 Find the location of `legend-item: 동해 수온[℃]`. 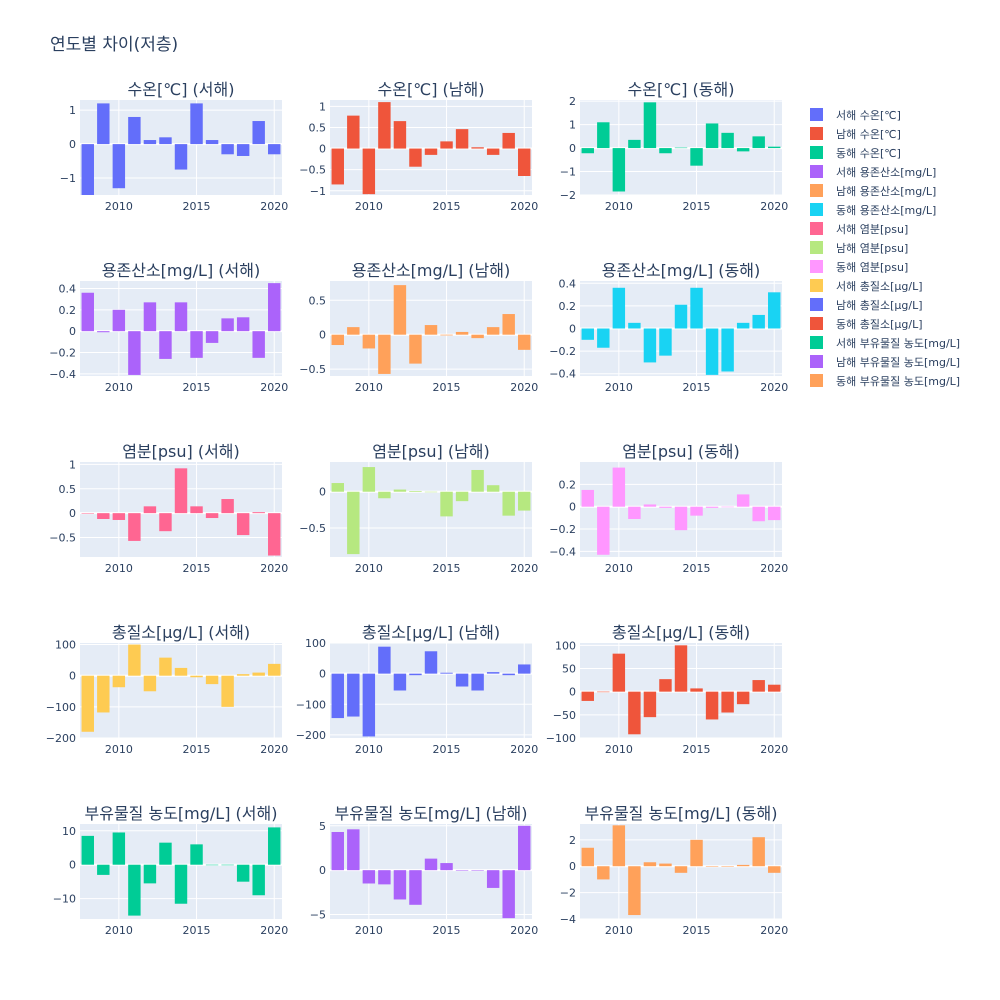

legend-item: 동해 수온[℃] is located at coordinates (855, 153).